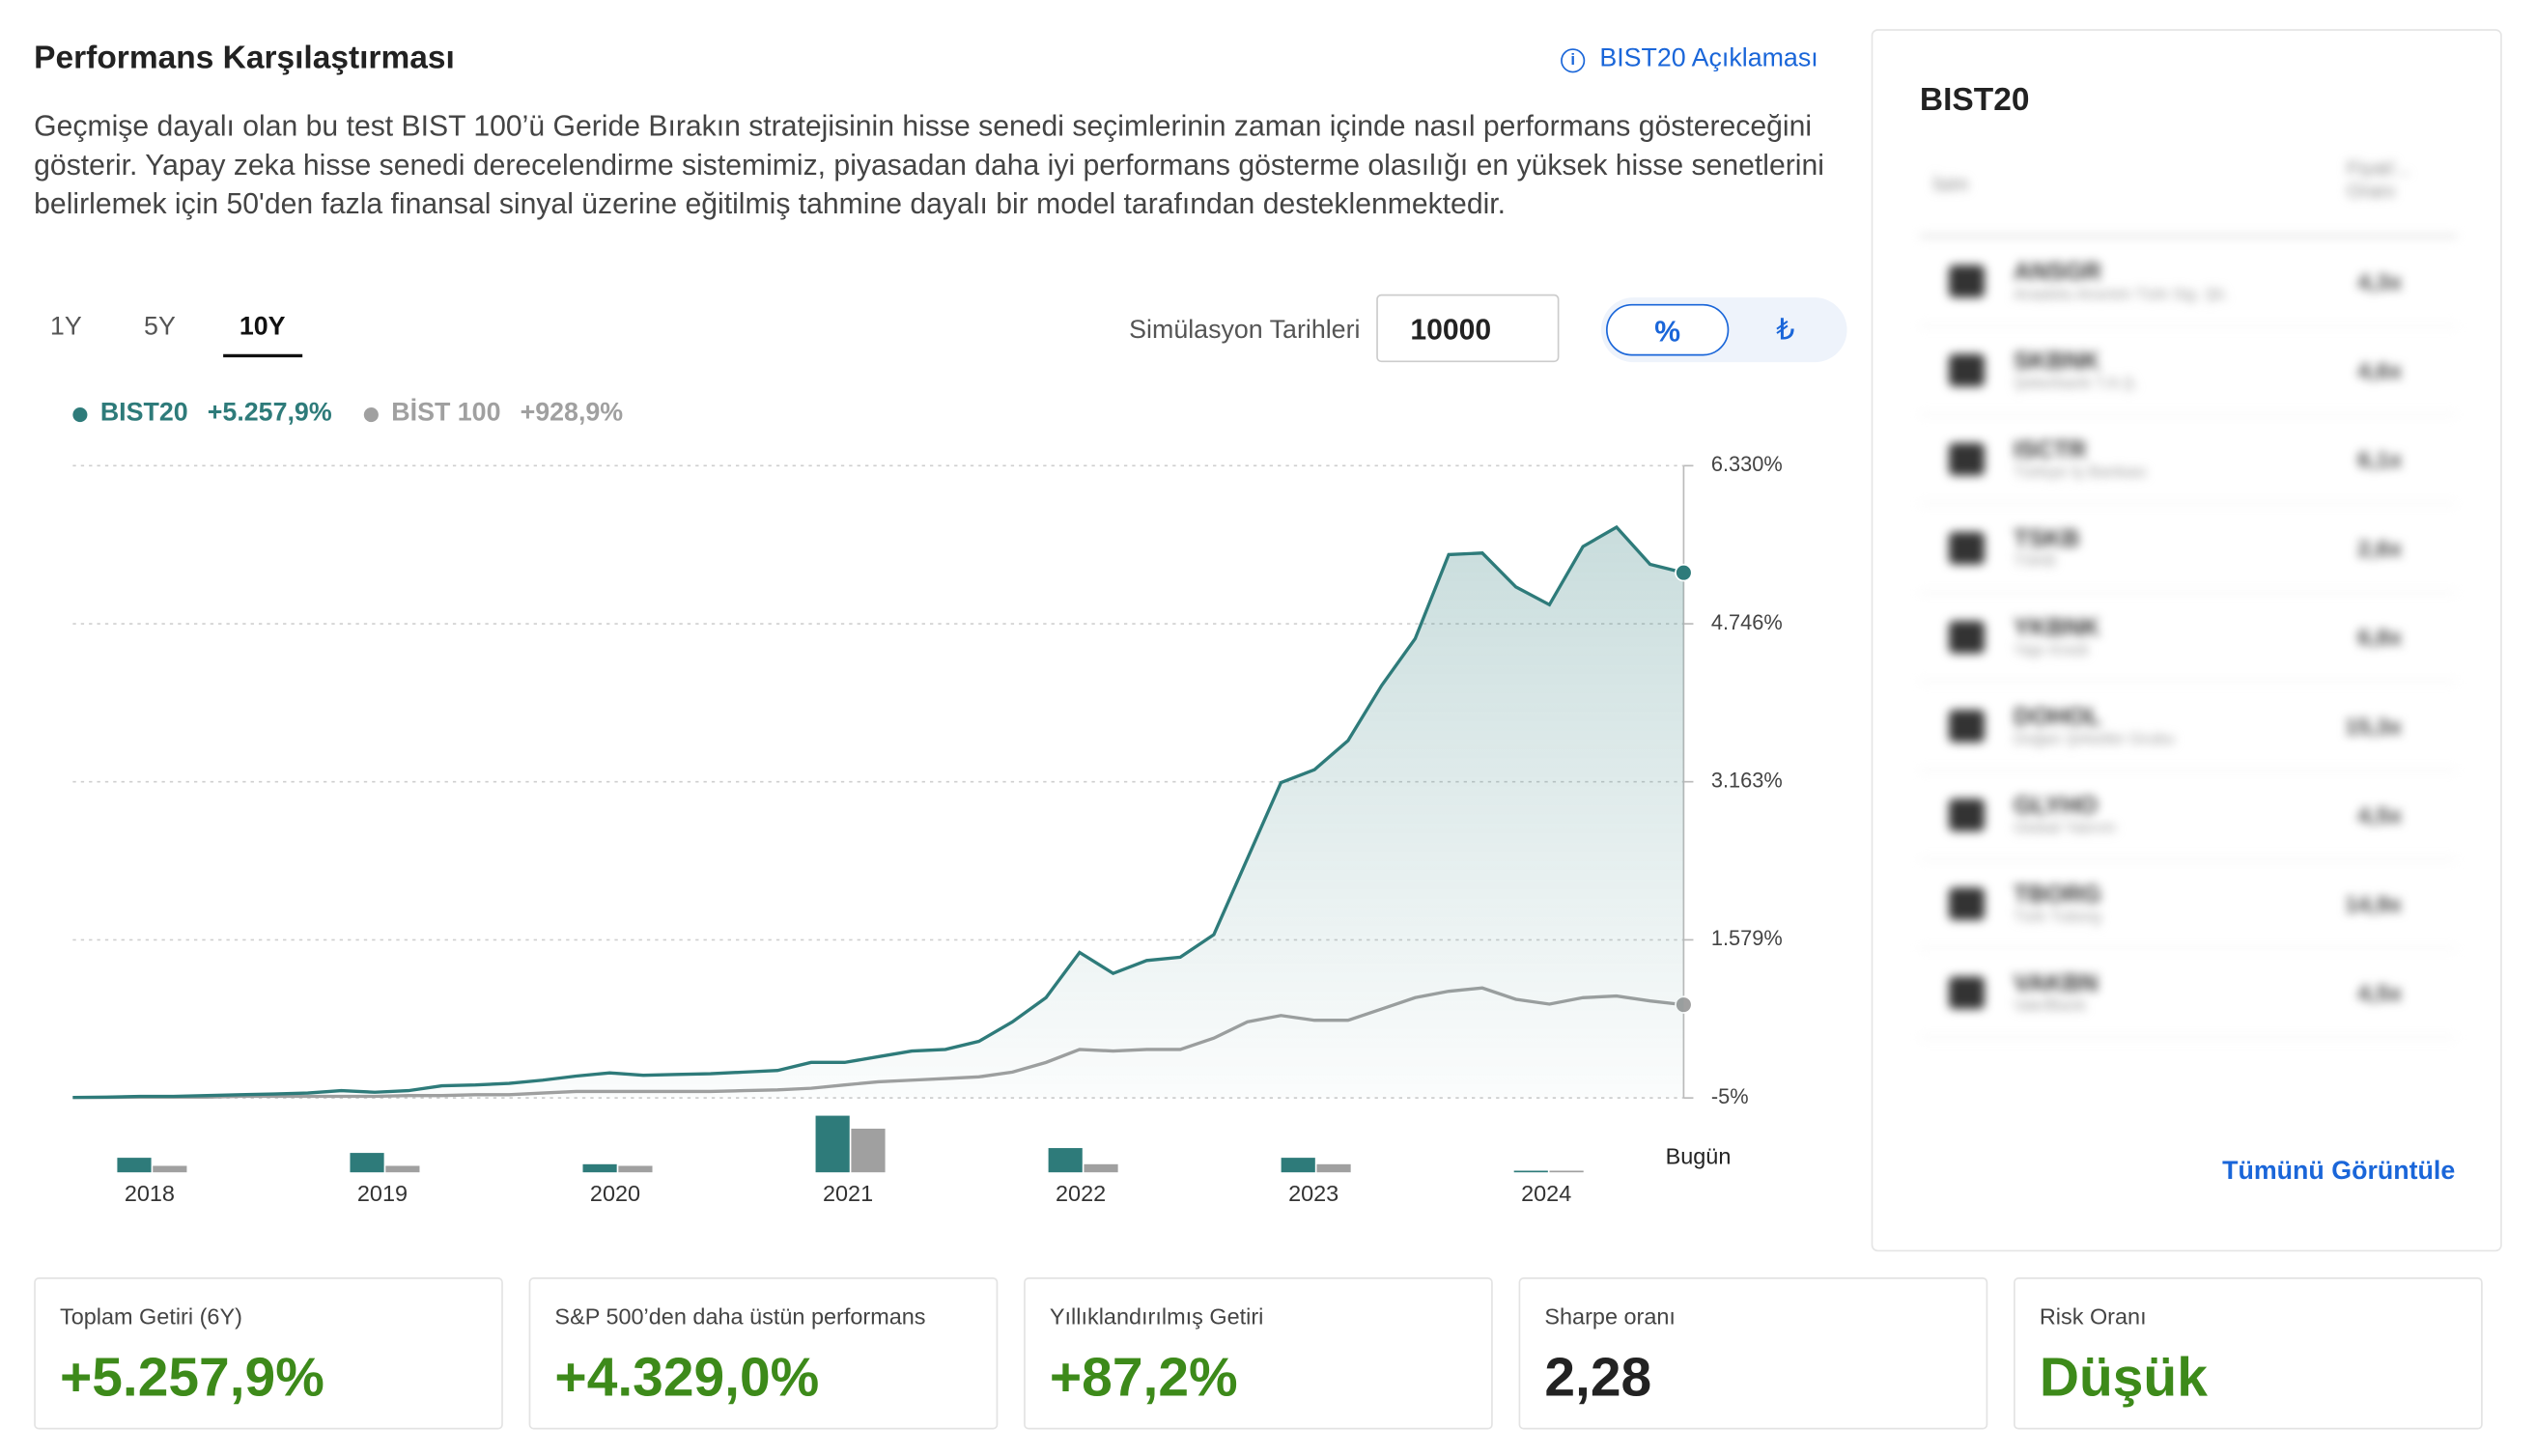 This screenshot has height=1456, width=2536. I want to click on company: Doğan Şirketler Grubu, so click(2094, 740).